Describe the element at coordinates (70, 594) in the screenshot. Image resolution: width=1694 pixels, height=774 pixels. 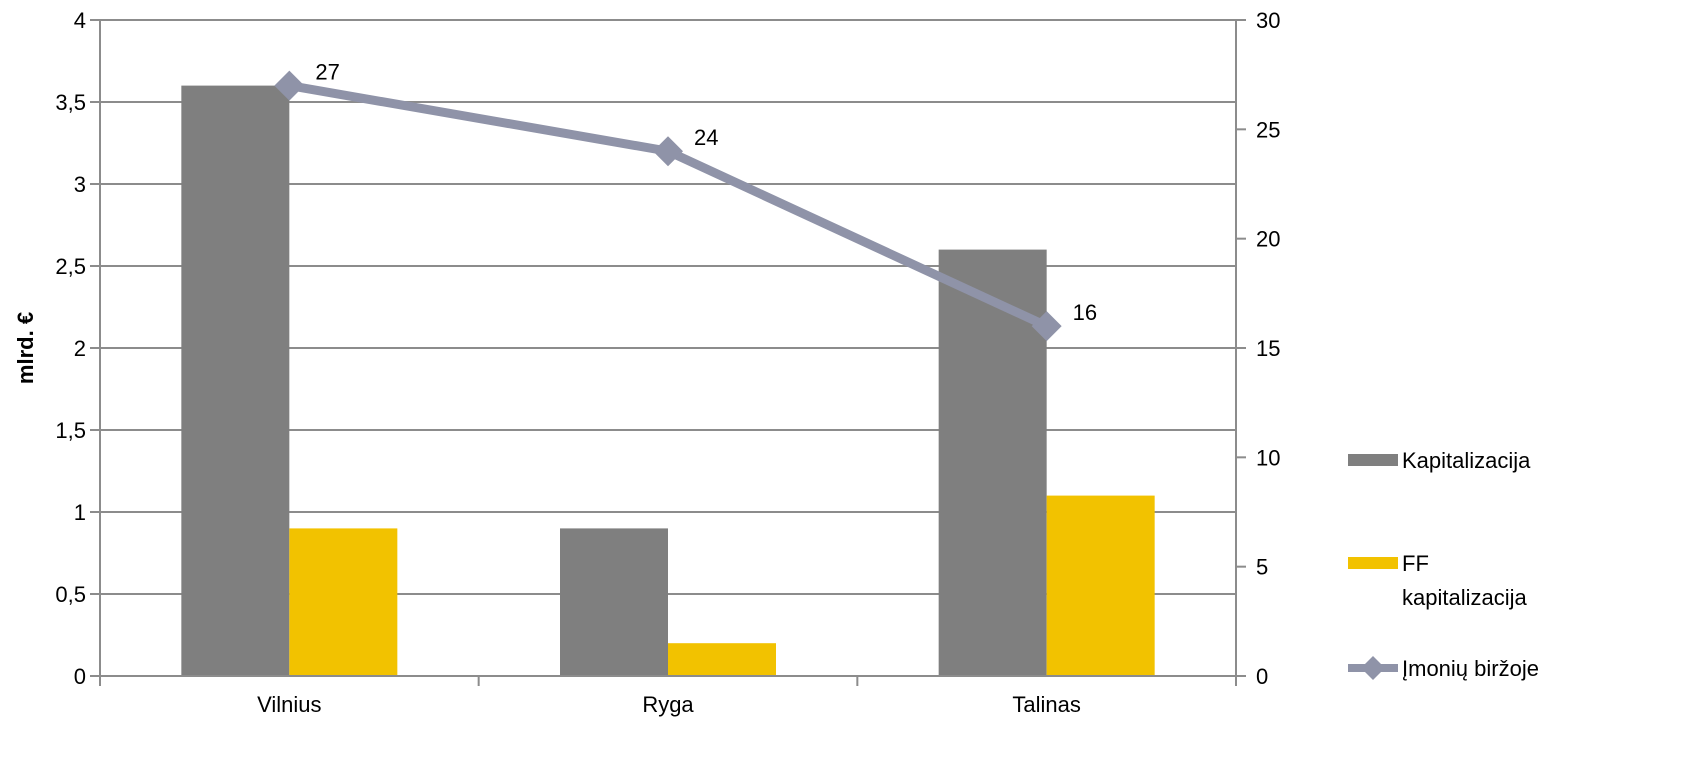
I see `y-tick-label: 0,5` at that location.